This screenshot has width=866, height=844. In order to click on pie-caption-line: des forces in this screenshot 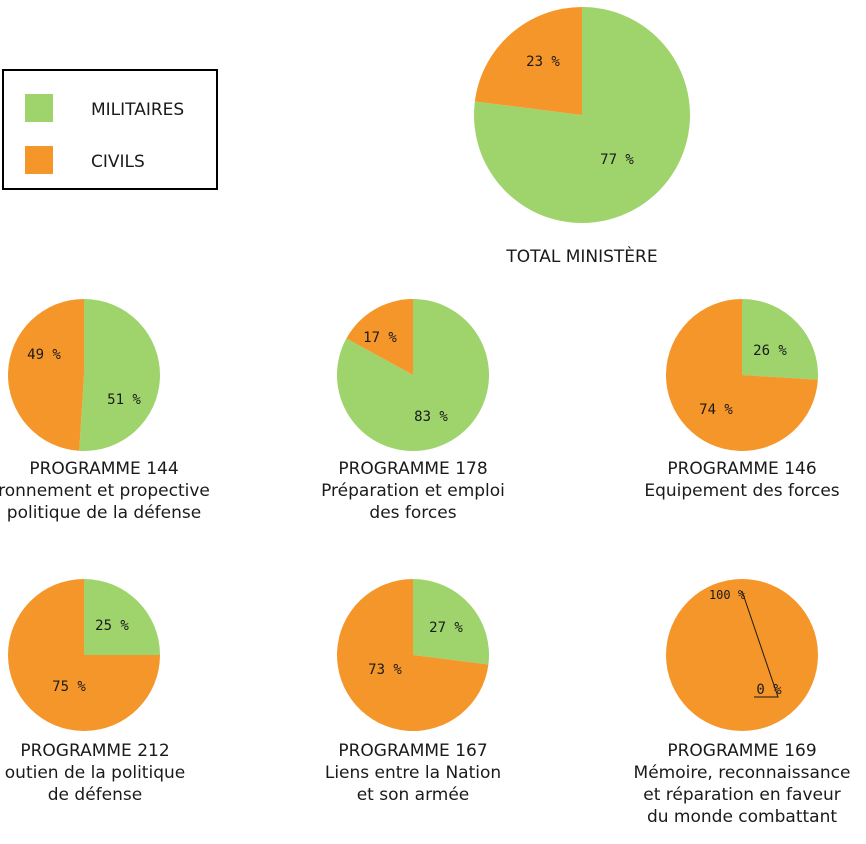, I will do `click(412, 513)`.